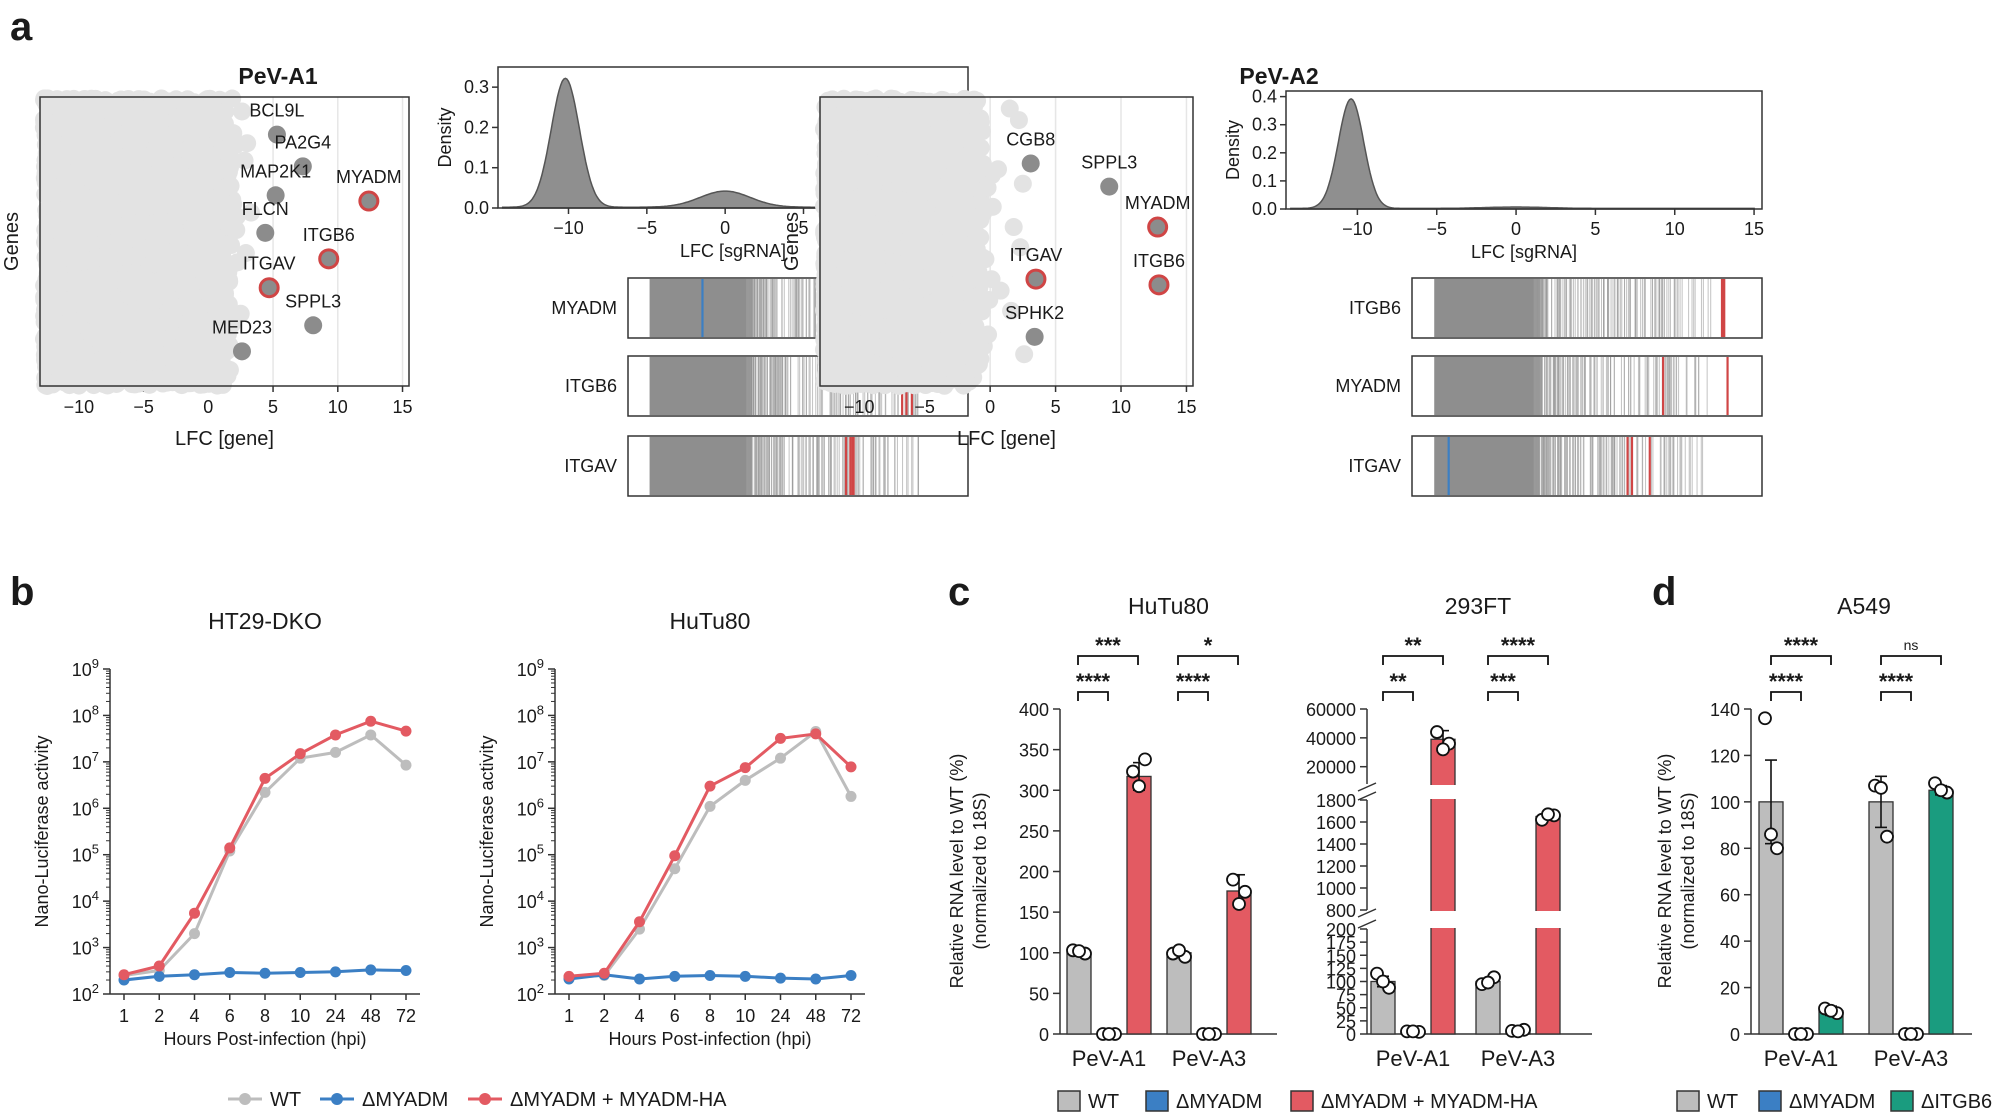  Describe the element at coordinates (476, 168) in the screenshot. I see `y-tick-label: 0.1` at that location.